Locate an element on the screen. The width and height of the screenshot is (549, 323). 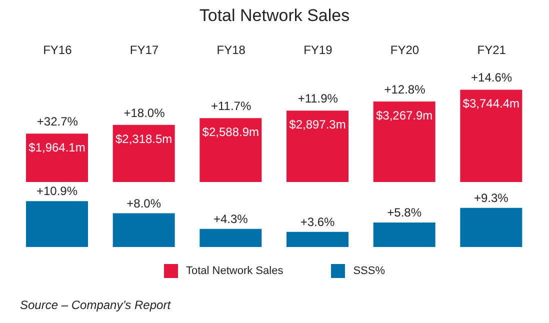
data-label: +5.8% is located at coordinates (404, 213).